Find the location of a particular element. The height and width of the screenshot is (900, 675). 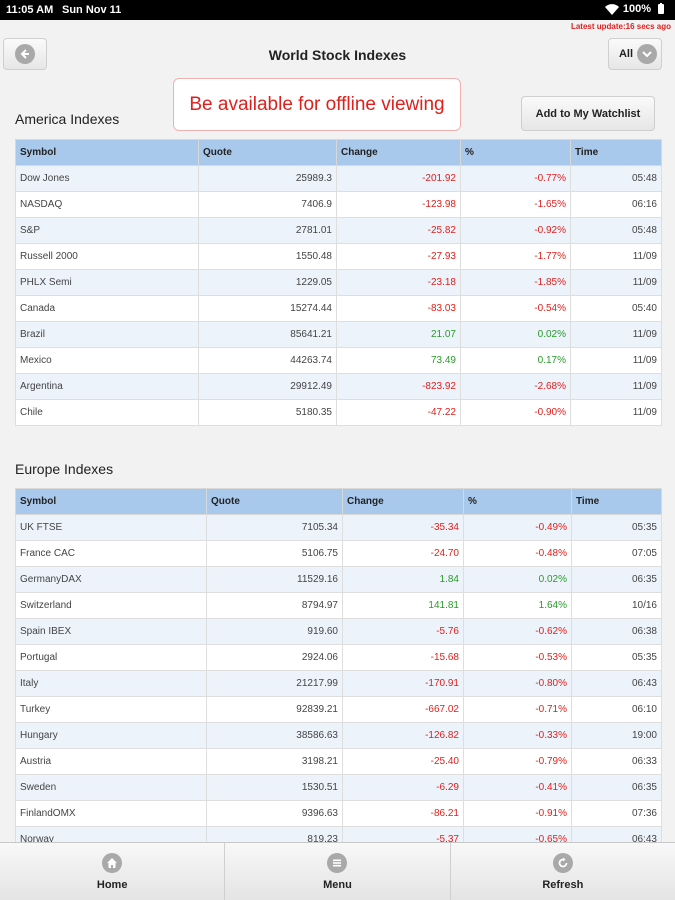

nav-refresh: Refresh is located at coordinates (563, 871).